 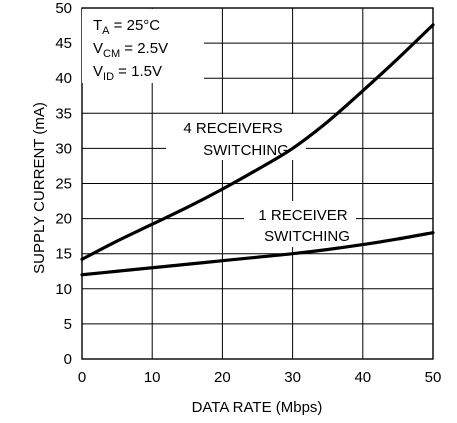 I want to click on y-tick-label: 5, so click(x=68, y=324).